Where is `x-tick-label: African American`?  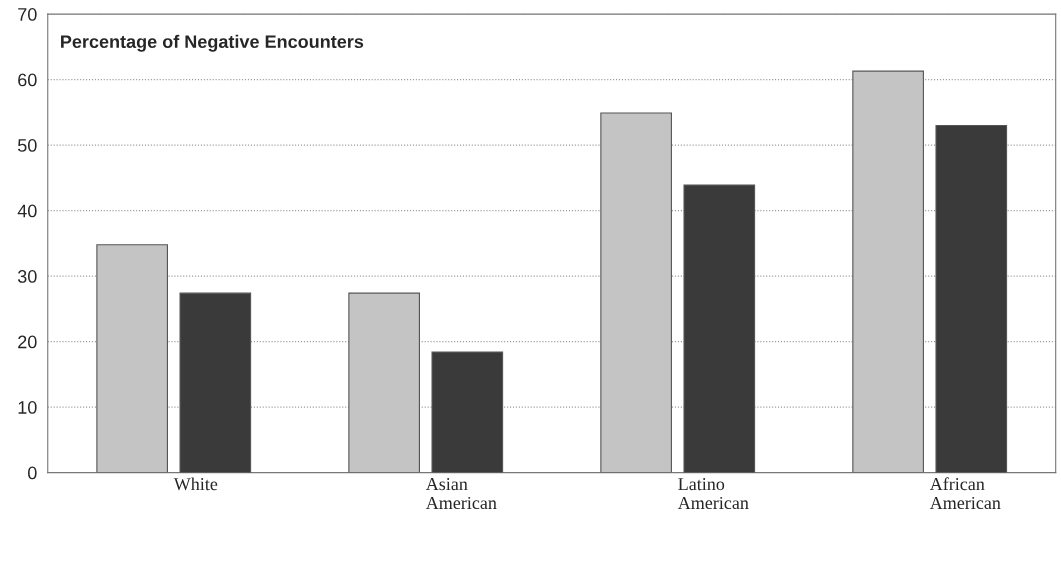
x-tick-label: African American is located at coordinates (965, 493).